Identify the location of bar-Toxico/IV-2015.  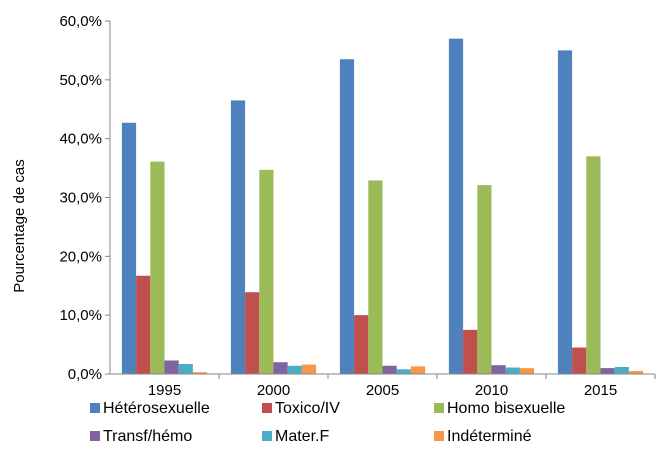
(579, 360).